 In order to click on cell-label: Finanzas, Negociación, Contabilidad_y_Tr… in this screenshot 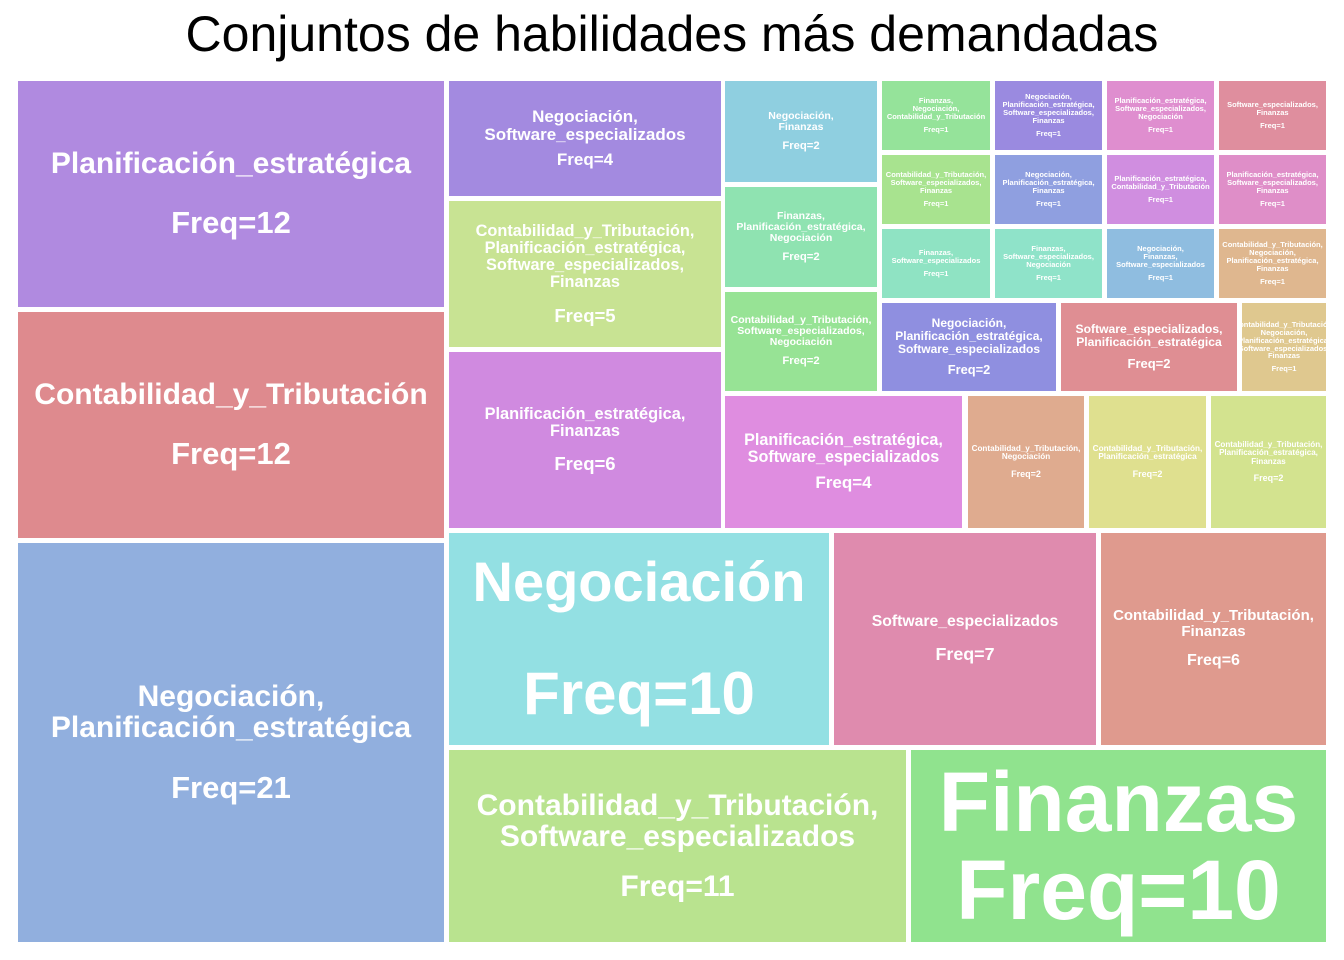, I will do `click(936, 108)`.